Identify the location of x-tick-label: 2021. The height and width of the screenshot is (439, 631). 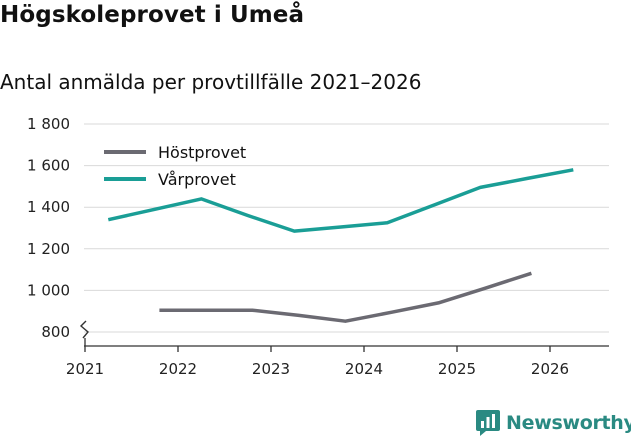
(85, 369).